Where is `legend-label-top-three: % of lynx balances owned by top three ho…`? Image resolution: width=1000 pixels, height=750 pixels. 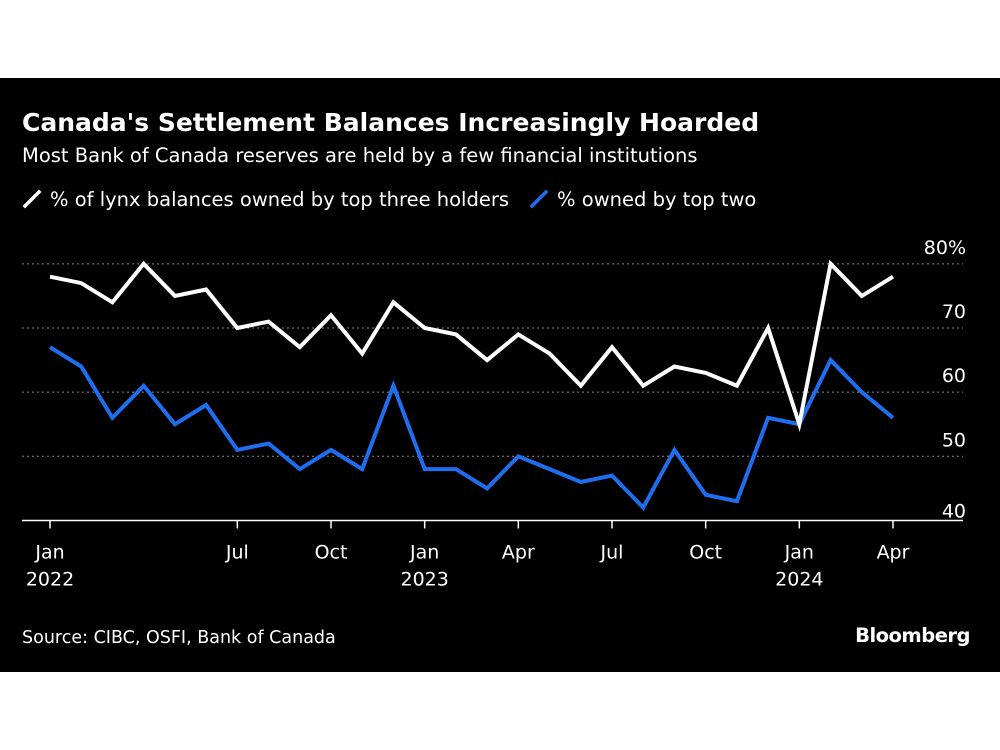 legend-label-top-three: % of lynx balances owned by top three ho… is located at coordinates (280, 199).